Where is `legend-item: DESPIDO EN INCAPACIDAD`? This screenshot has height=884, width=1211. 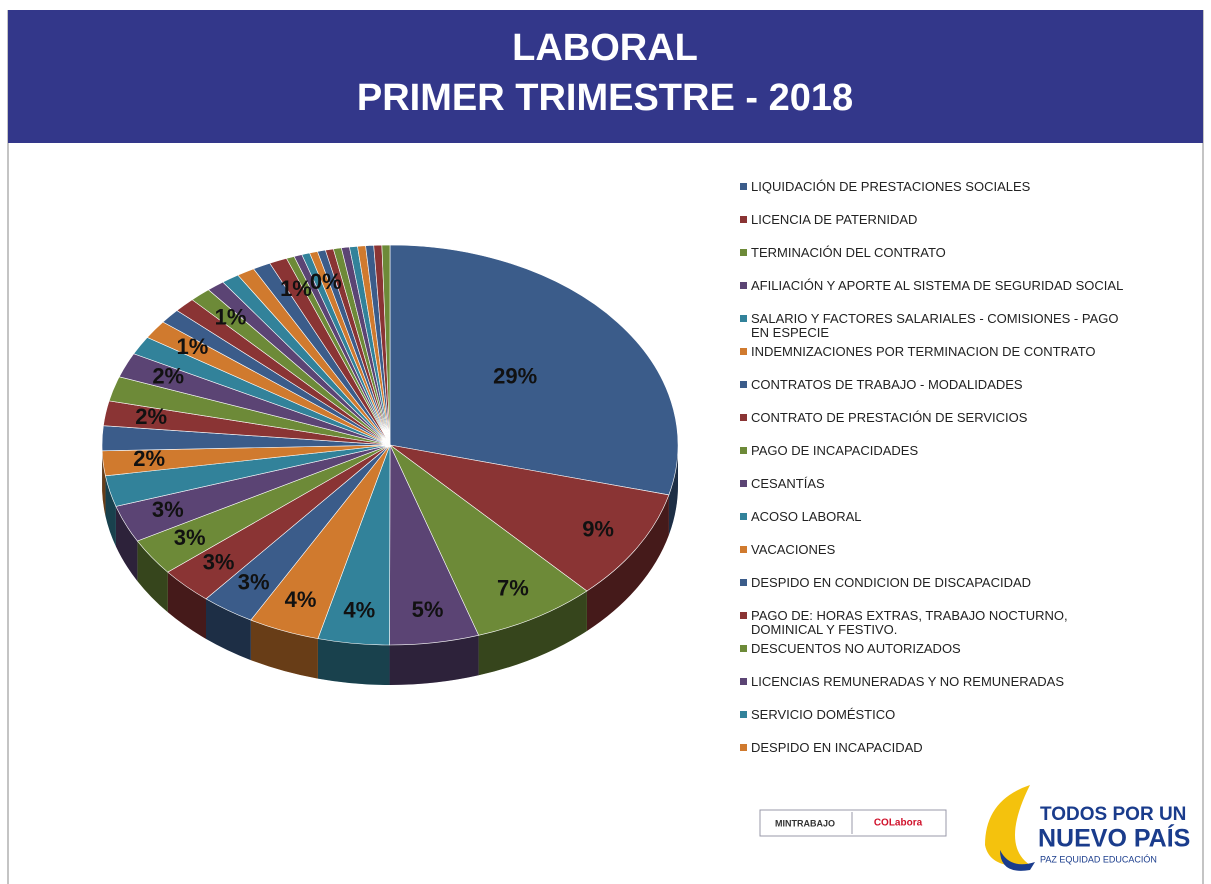
legend-item: DESPIDO EN INCAPACIDAD is located at coordinates (937, 748).